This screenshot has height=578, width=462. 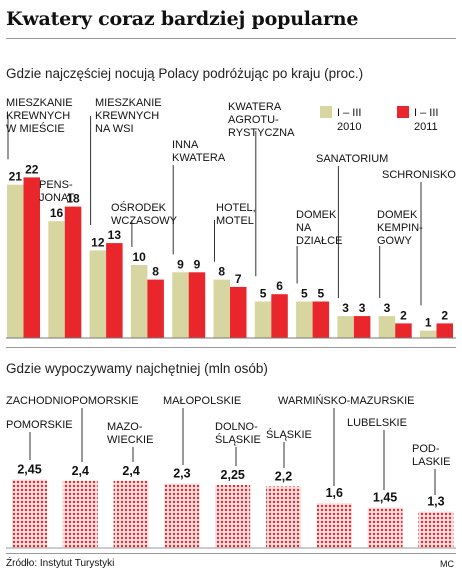 I want to click on value-label-lubelskie: 1,45, so click(x=385, y=497).